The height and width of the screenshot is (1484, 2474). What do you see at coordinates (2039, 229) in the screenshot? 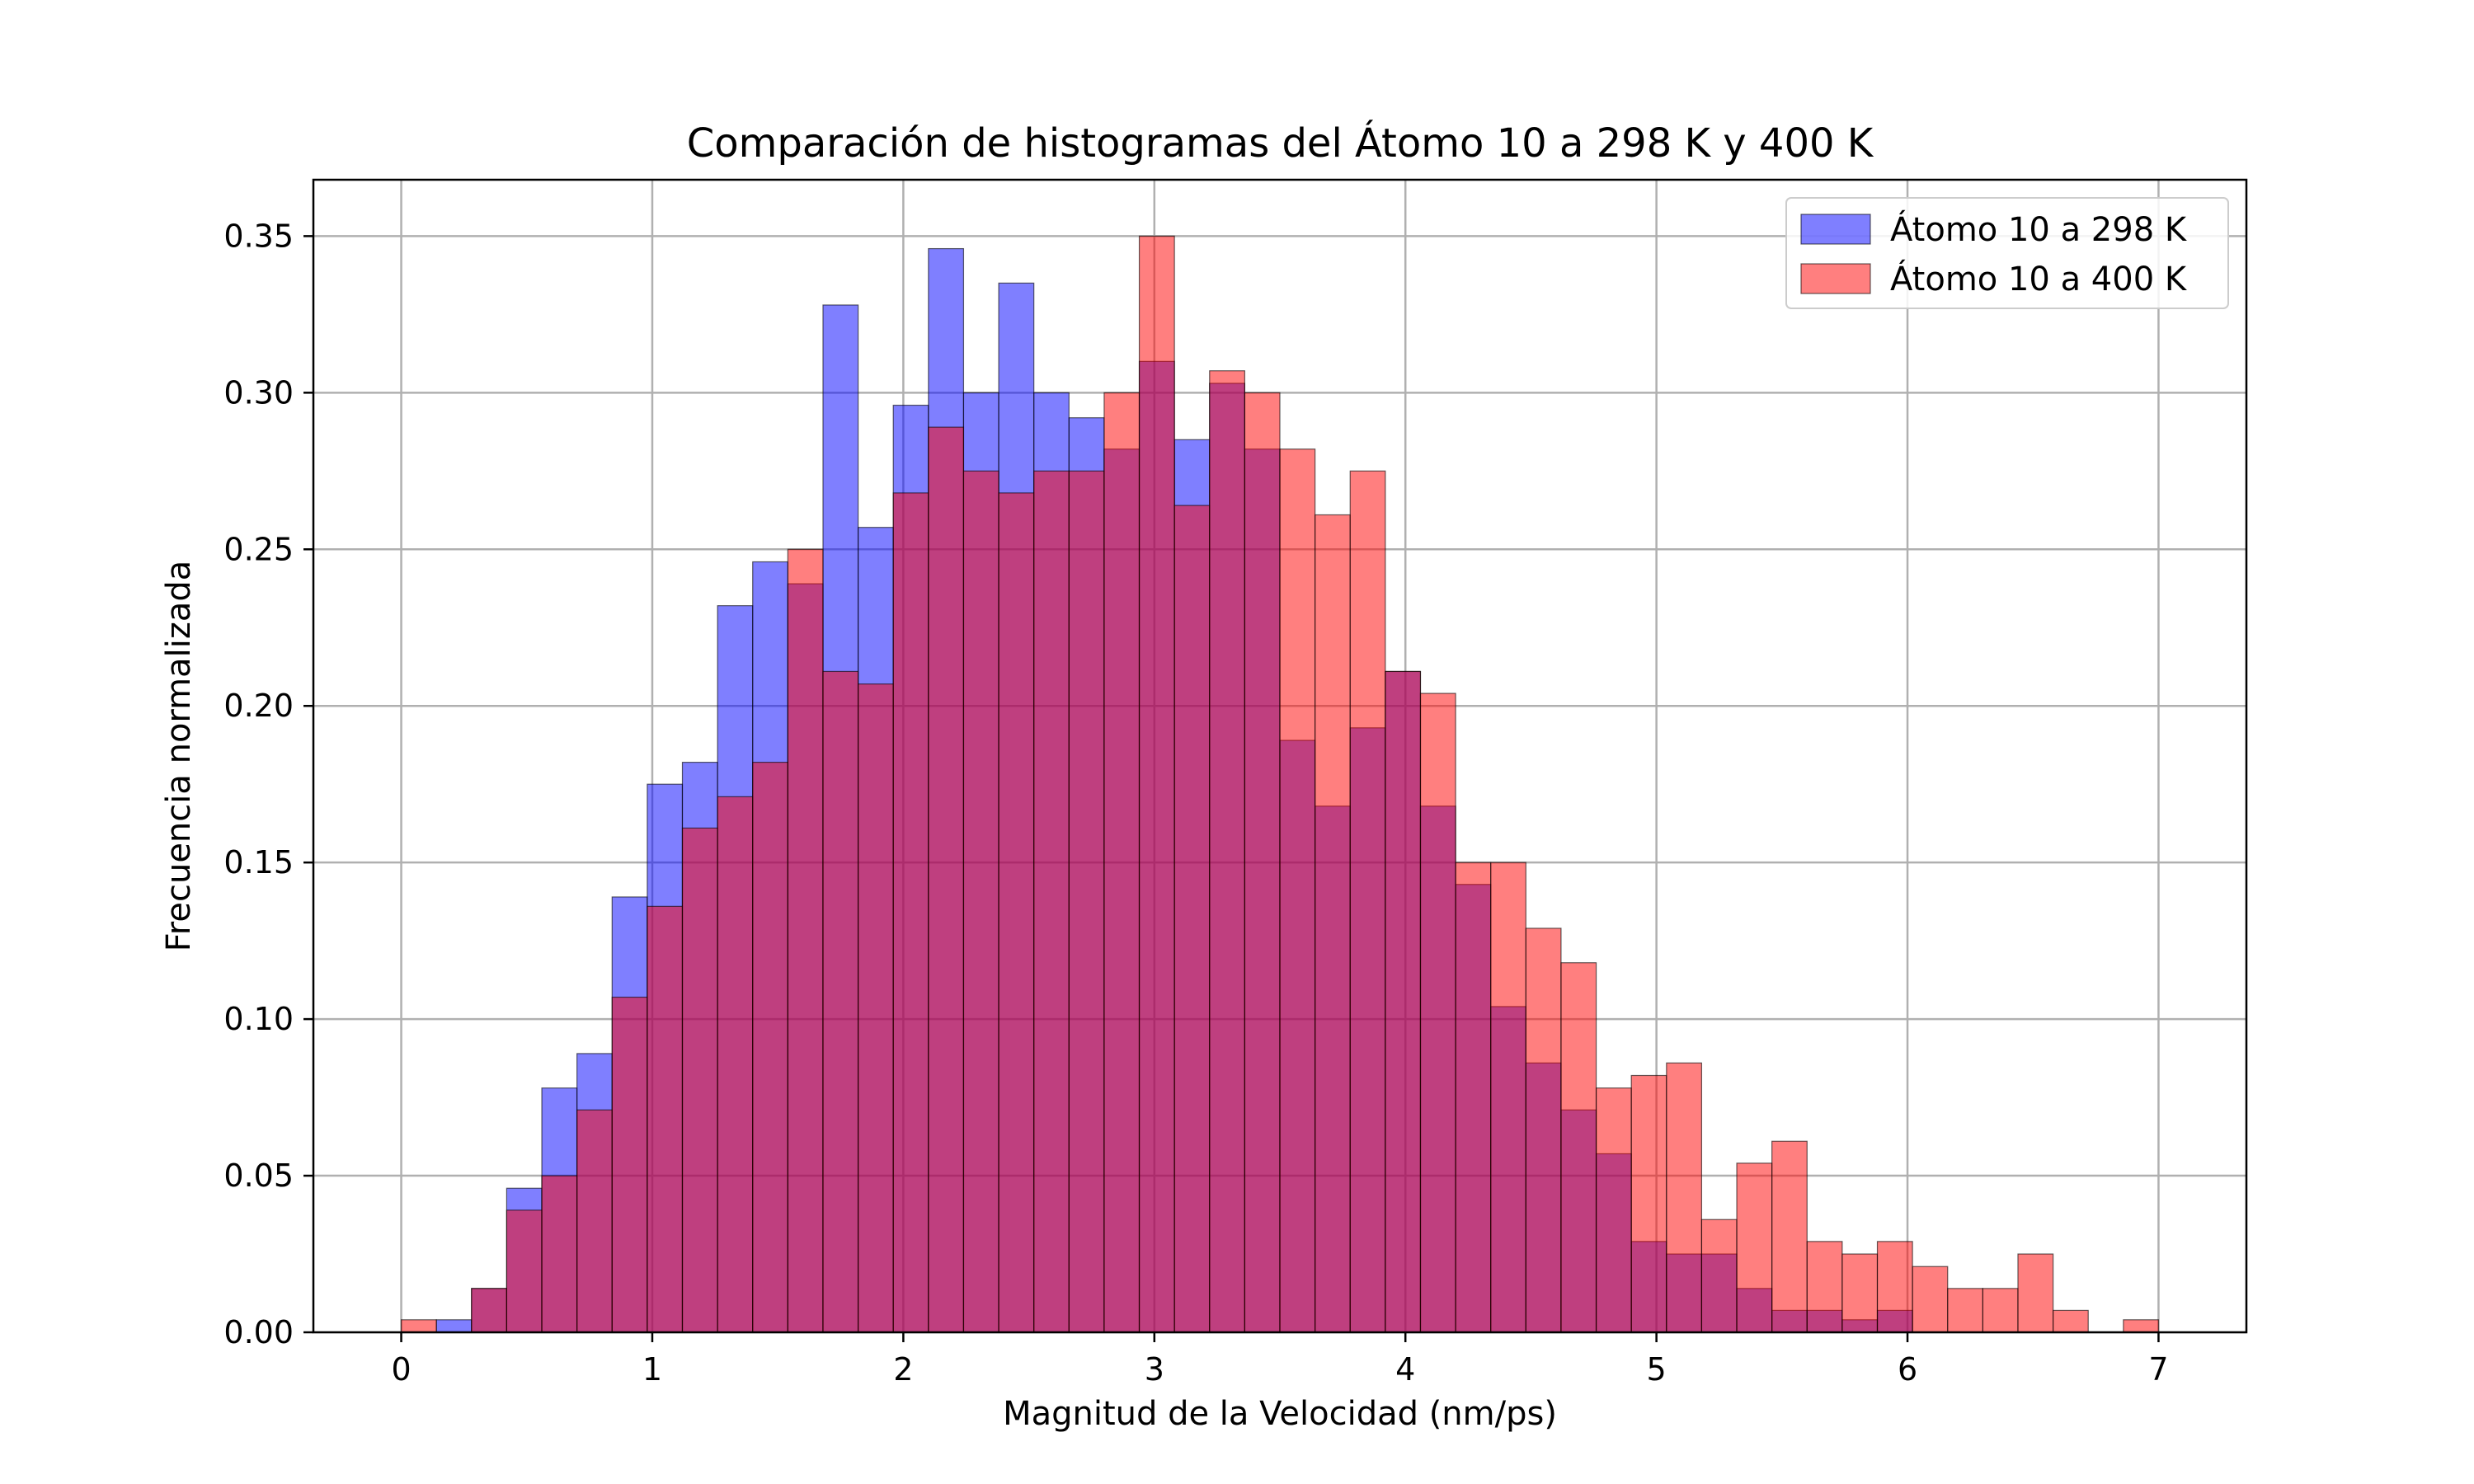
I see `legend-label-298k: Átomo 10 a 298 K` at bounding box center [2039, 229].